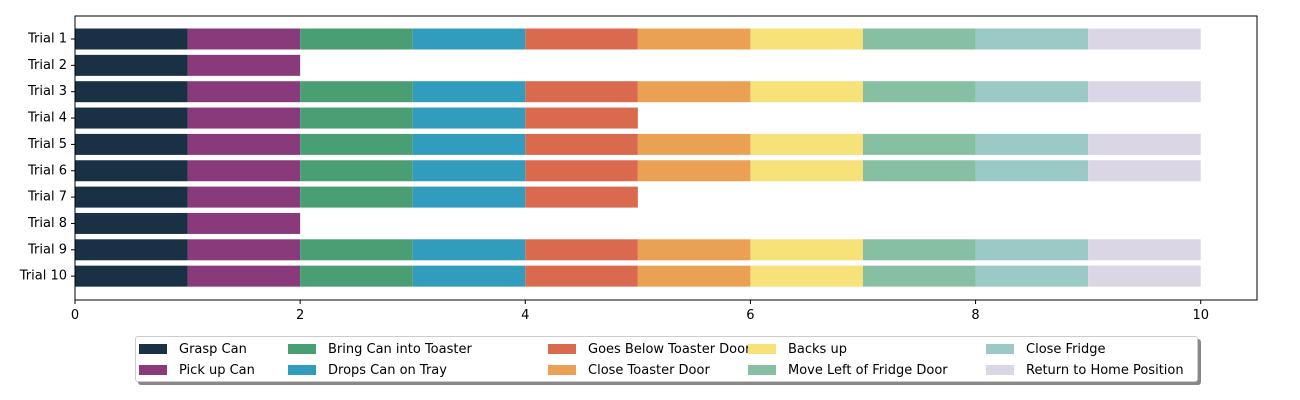  I want to click on legend-label: Pick up Can, so click(217, 370).